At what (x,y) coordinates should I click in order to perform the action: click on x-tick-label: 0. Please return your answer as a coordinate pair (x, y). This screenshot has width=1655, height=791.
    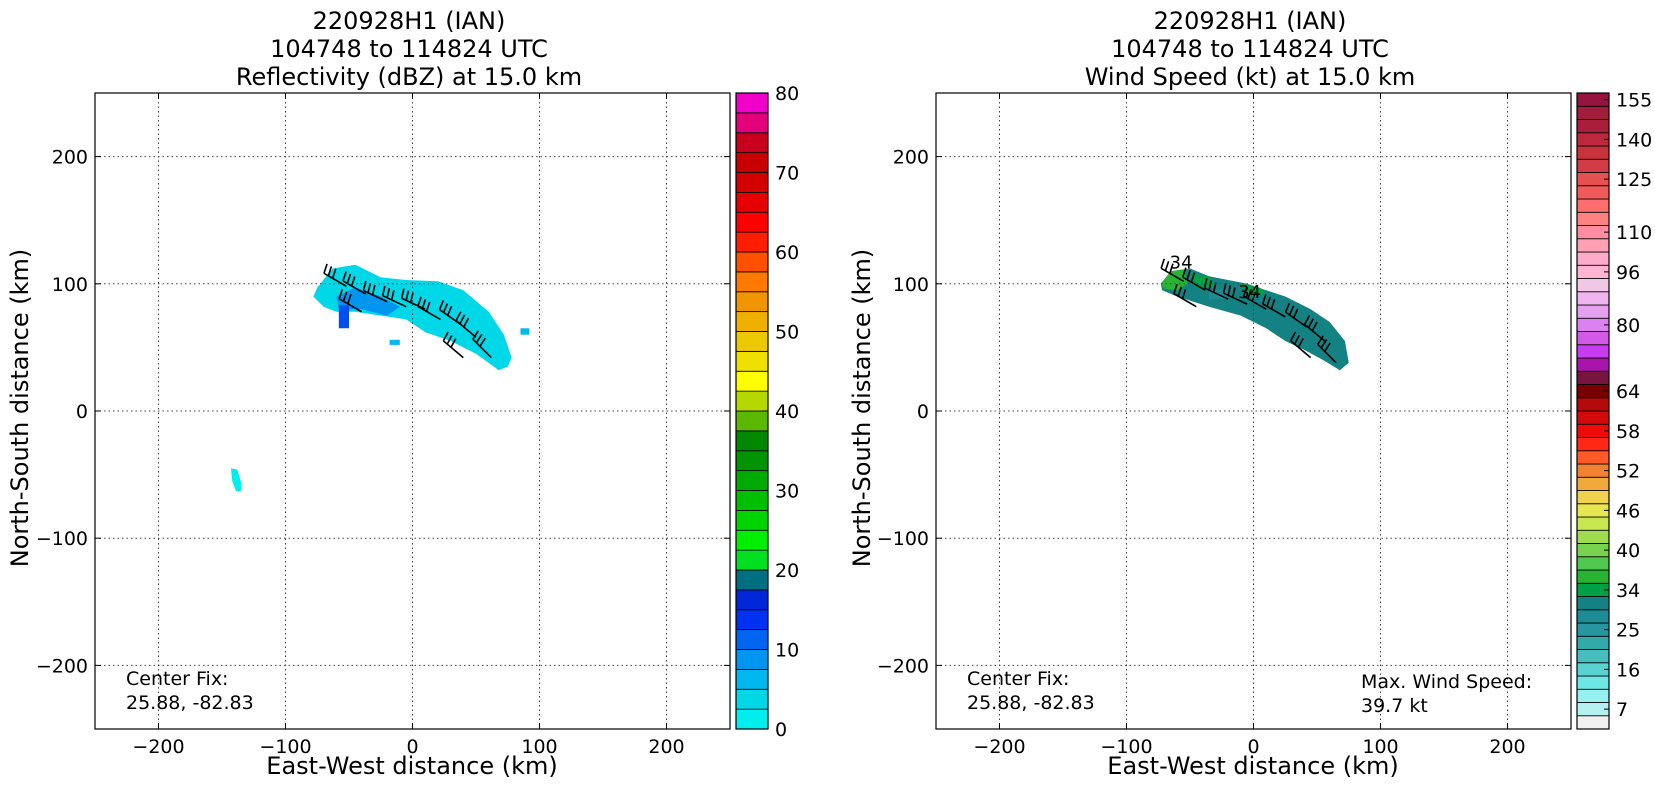
    Looking at the image, I should click on (1253, 747).